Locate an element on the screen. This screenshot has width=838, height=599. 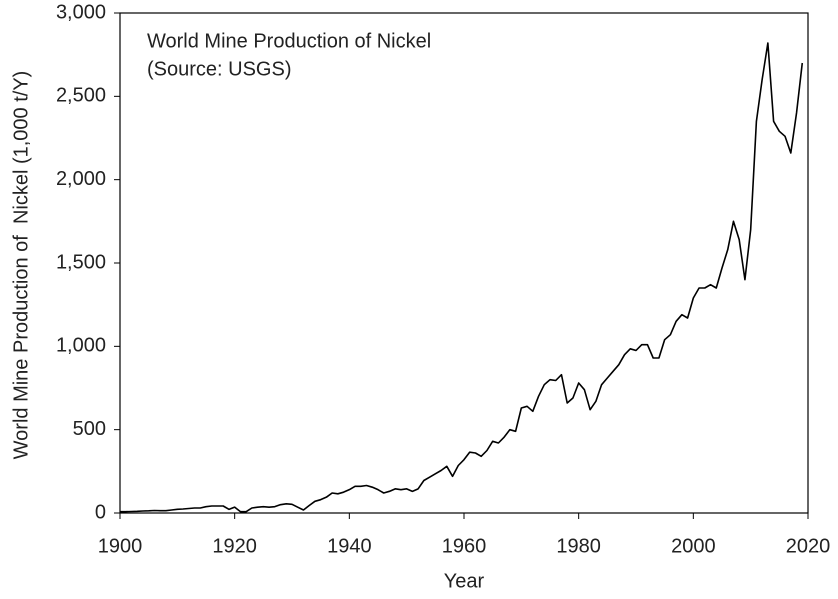
x-tick-label: 1900 is located at coordinates (120, 546).